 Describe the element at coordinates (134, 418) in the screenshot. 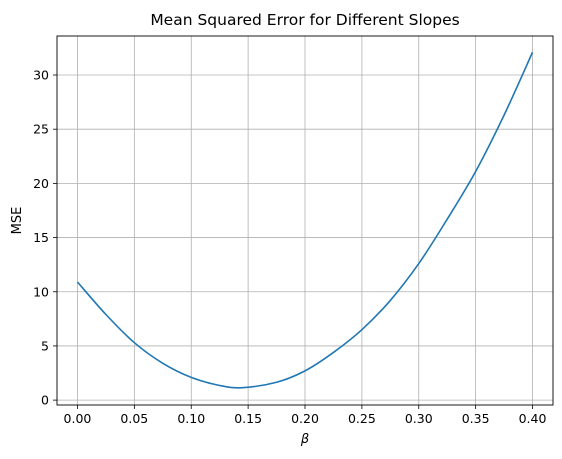

I see `x-tick-label: 0.05` at that location.